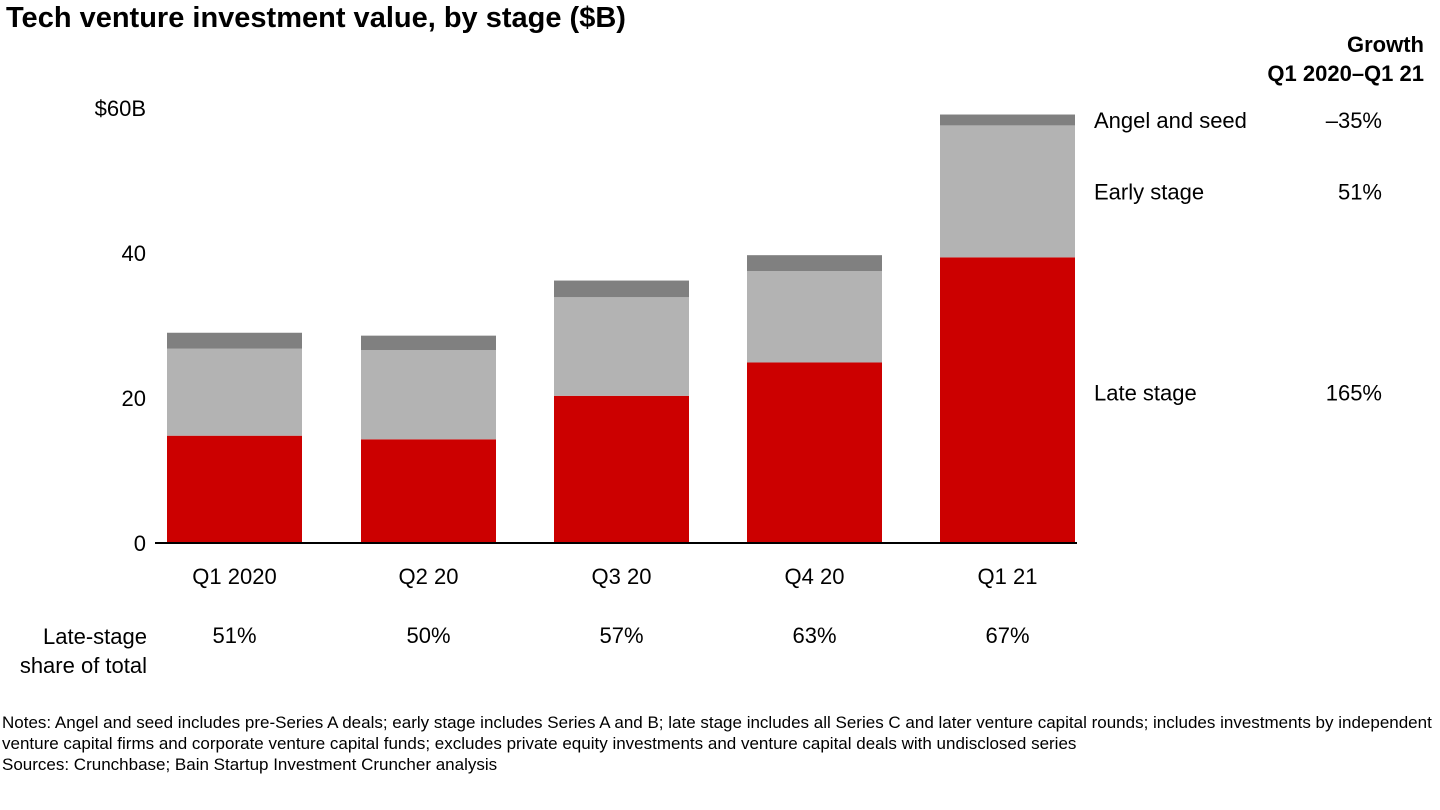 The height and width of the screenshot is (810, 1440). Describe the element at coordinates (140, 543) in the screenshot. I see `y-tick-label: 0` at that location.